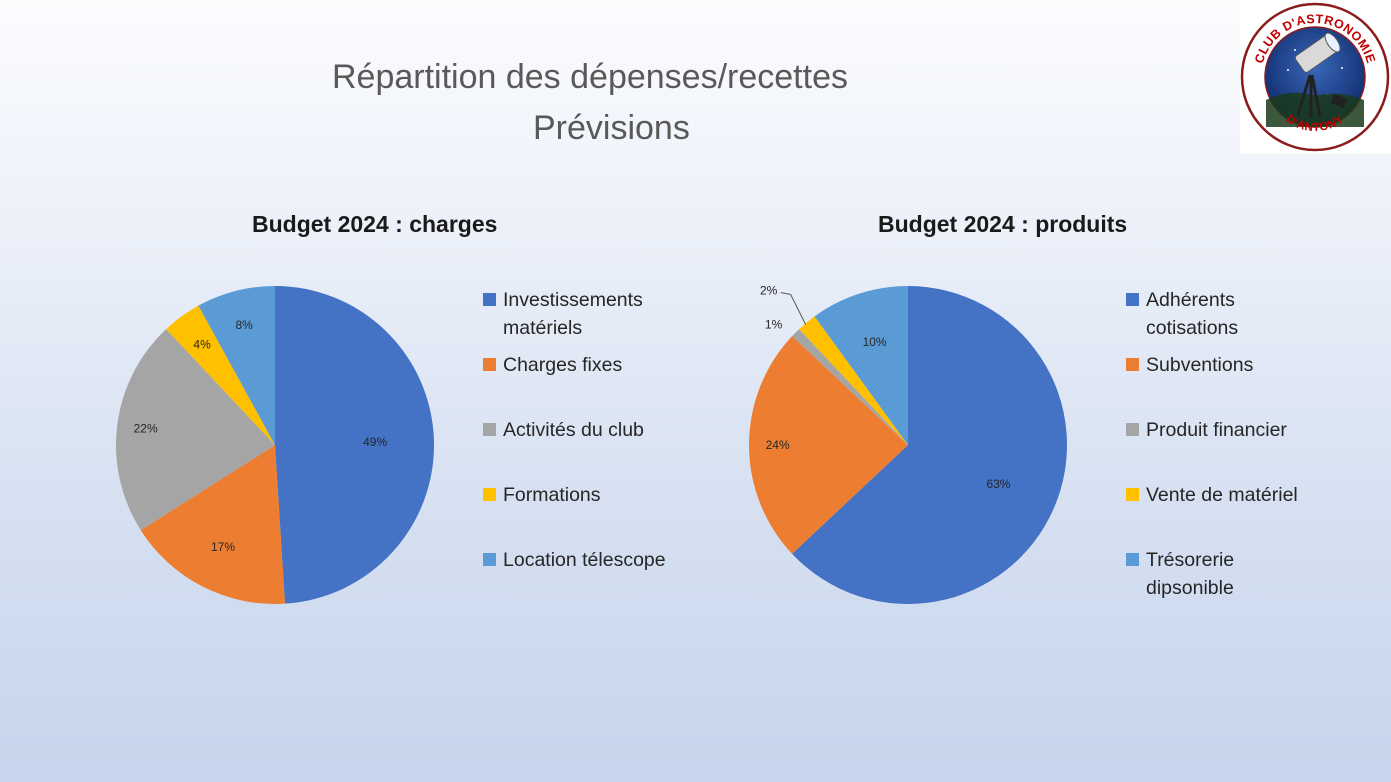  Describe the element at coordinates (563, 365) in the screenshot. I see `legend-label-charges-1: Charges fixes` at that location.